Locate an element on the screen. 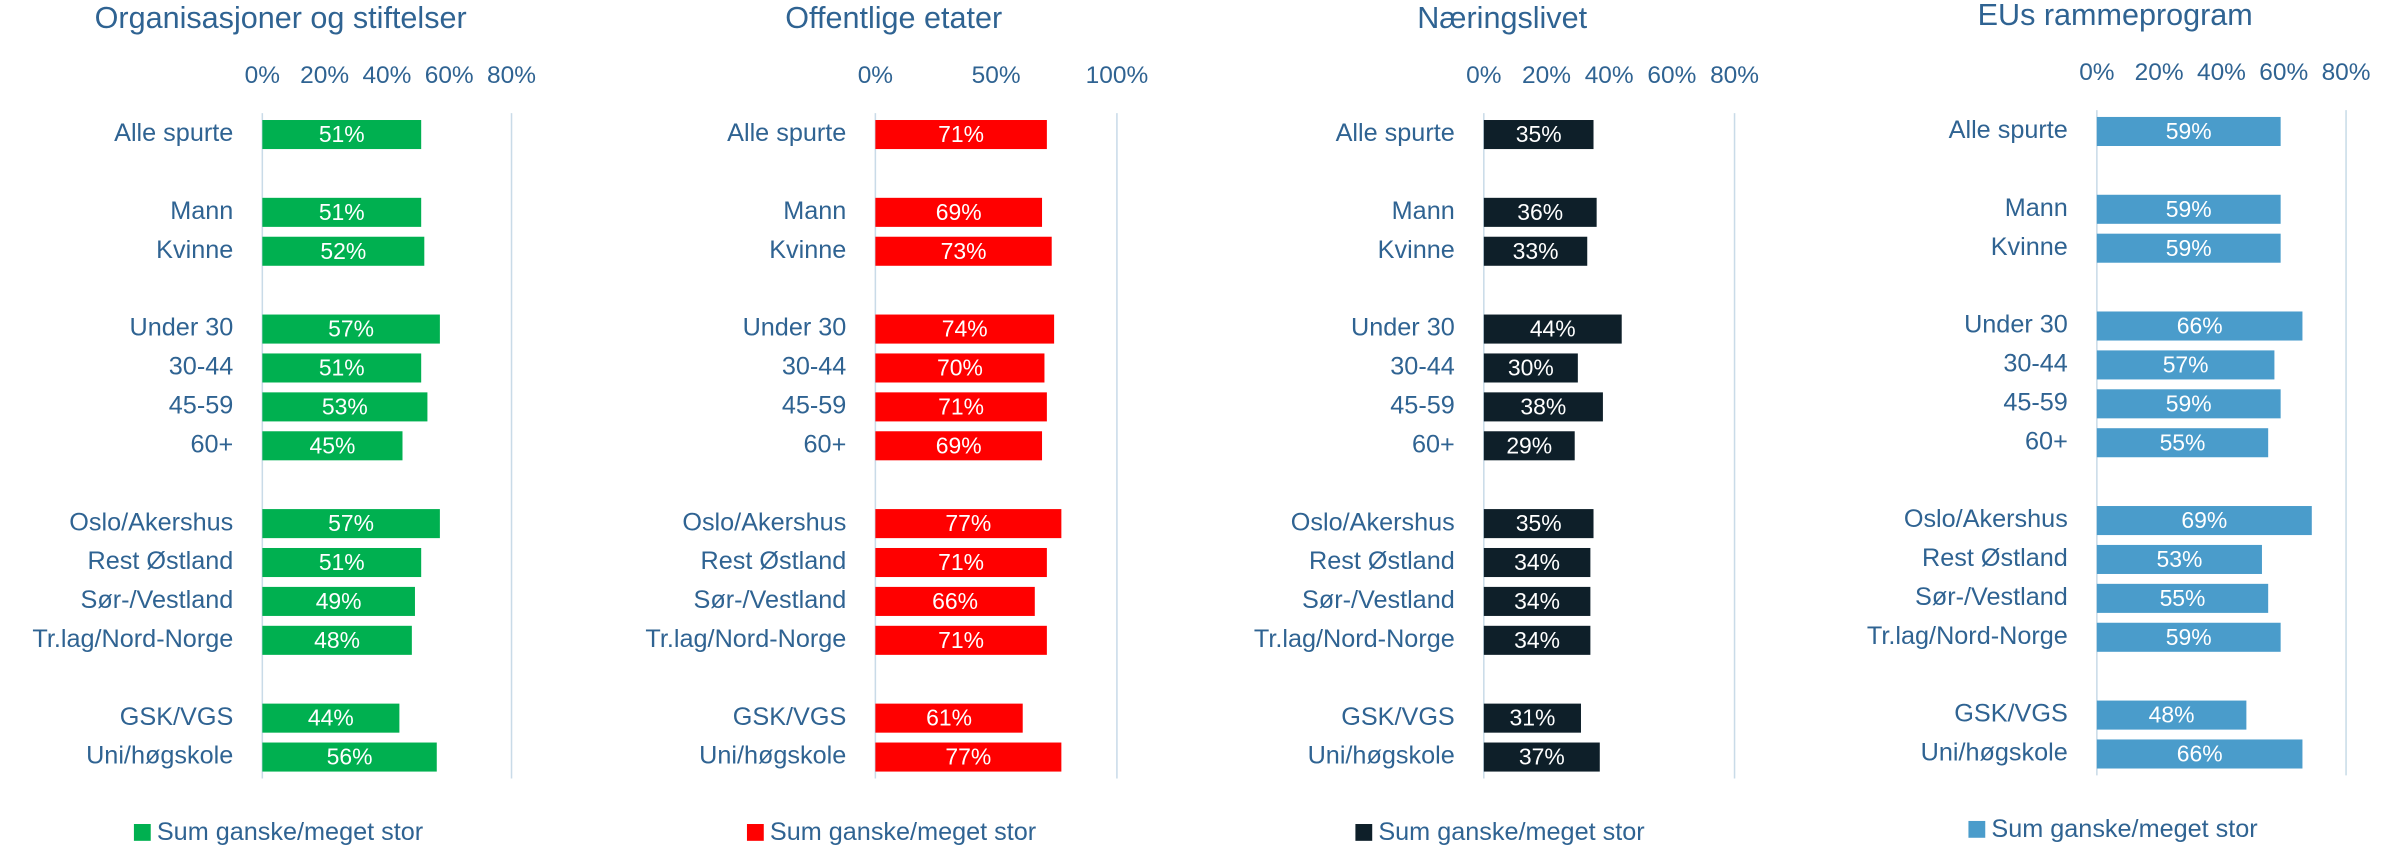 This screenshot has width=2402, height=850. value-label: 61% is located at coordinates (949, 718).